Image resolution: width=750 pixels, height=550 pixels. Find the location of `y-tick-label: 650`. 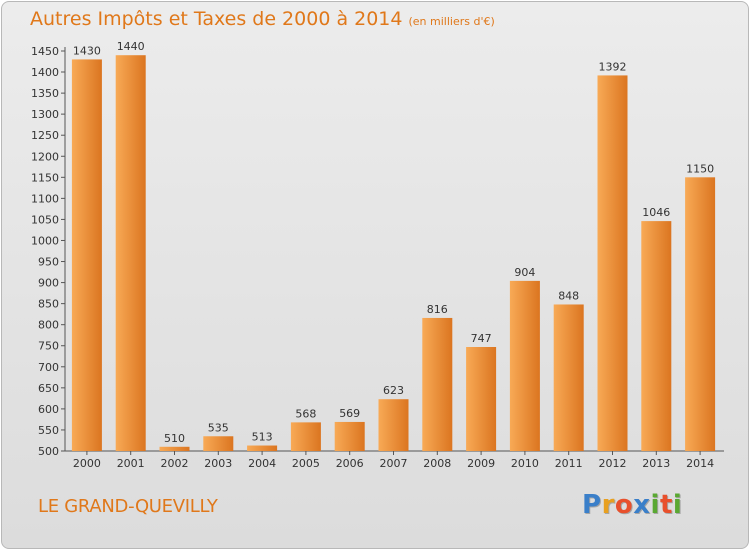

y-tick-label: 650 is located at coordinates (48, 388).